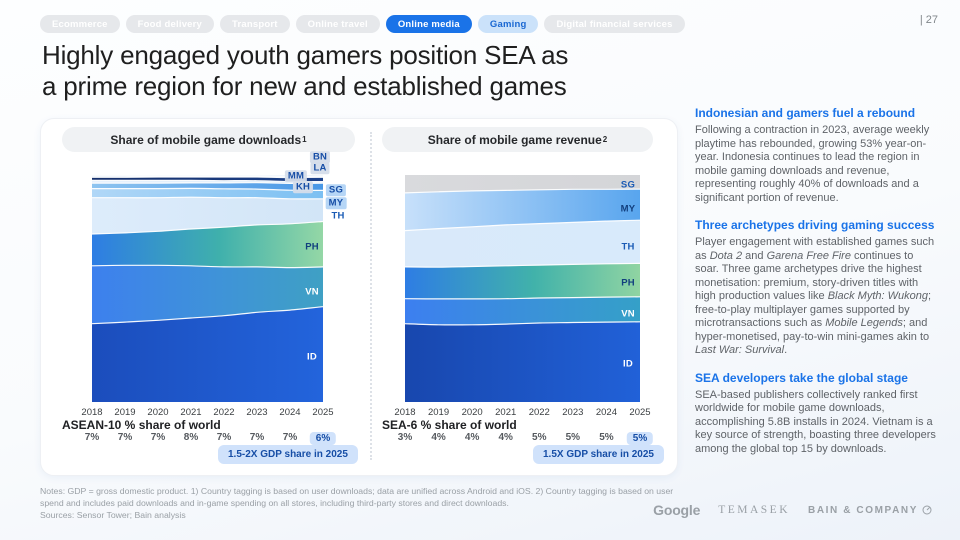  What do you see at coordinates (207, 266) in the screenshot?
I see `series-VN-boundary` at bounding box center [207, 266].